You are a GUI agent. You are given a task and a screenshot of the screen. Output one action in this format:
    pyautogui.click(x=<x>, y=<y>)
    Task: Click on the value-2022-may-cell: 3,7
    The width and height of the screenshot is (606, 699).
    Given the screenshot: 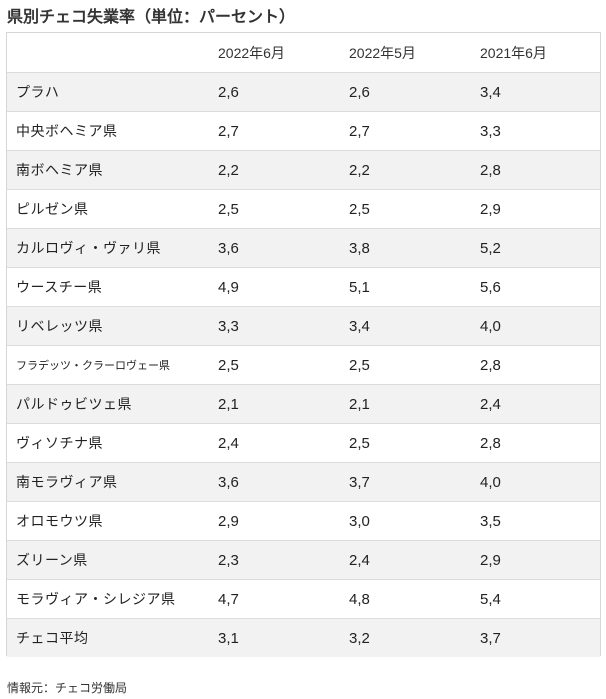 What is the action you would take?
    pyautogui.click(x=359, y=482)
    